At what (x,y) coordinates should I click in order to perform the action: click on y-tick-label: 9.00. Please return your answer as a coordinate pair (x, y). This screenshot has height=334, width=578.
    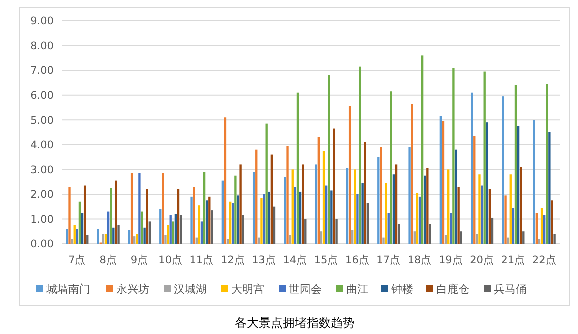
    Looking at the image, I should click on (42, 22).